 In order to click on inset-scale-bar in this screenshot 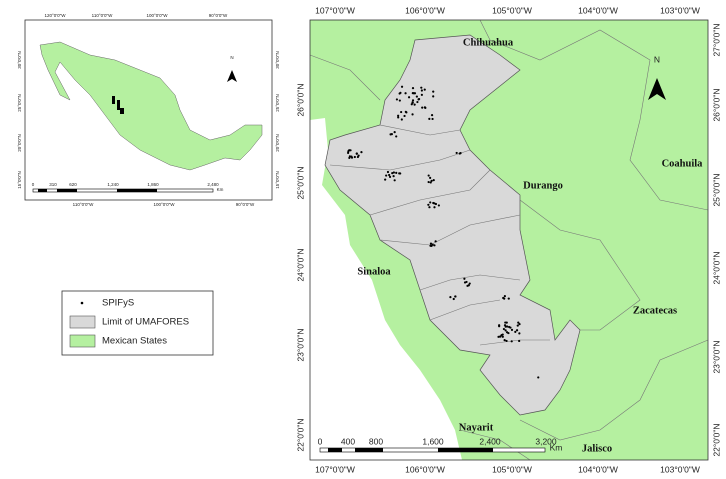, I will do `click(123, 190)`.